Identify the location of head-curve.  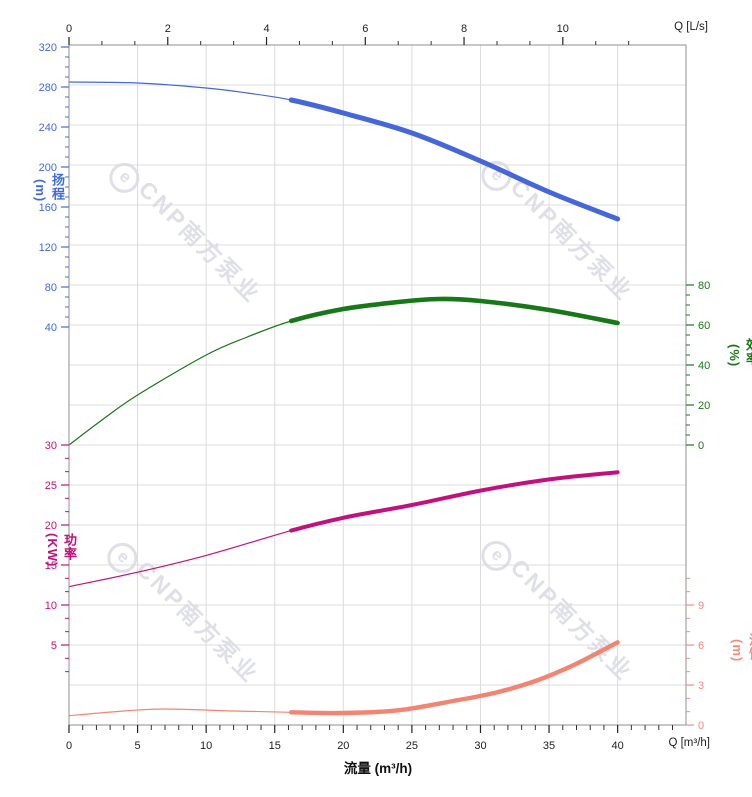
(454, 159).